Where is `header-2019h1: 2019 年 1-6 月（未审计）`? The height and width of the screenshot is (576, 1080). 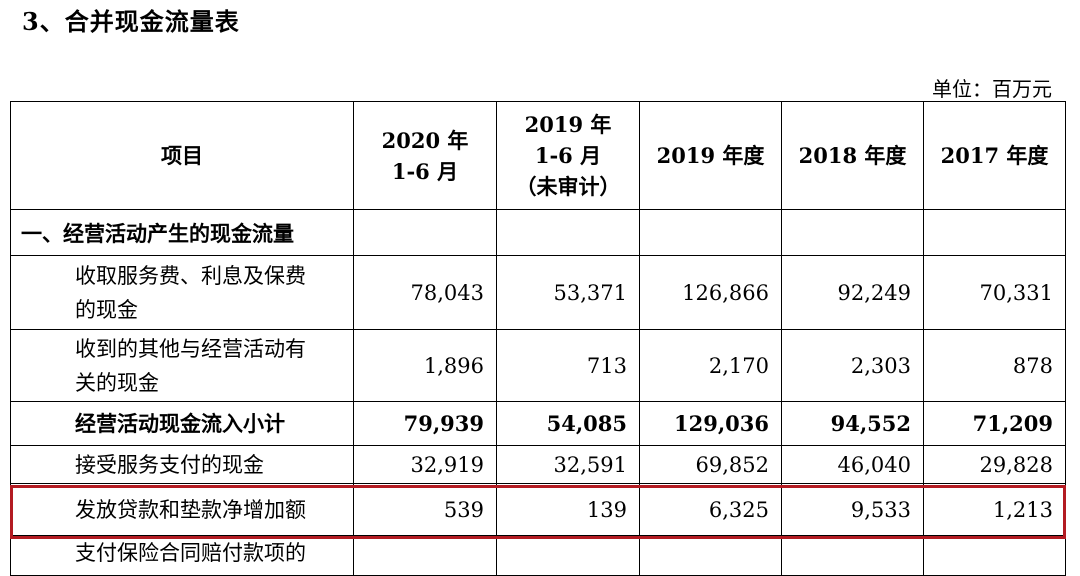
header-2019h1: 2019 年 1-6 月（未审计） is located at coordinates (568, 155).